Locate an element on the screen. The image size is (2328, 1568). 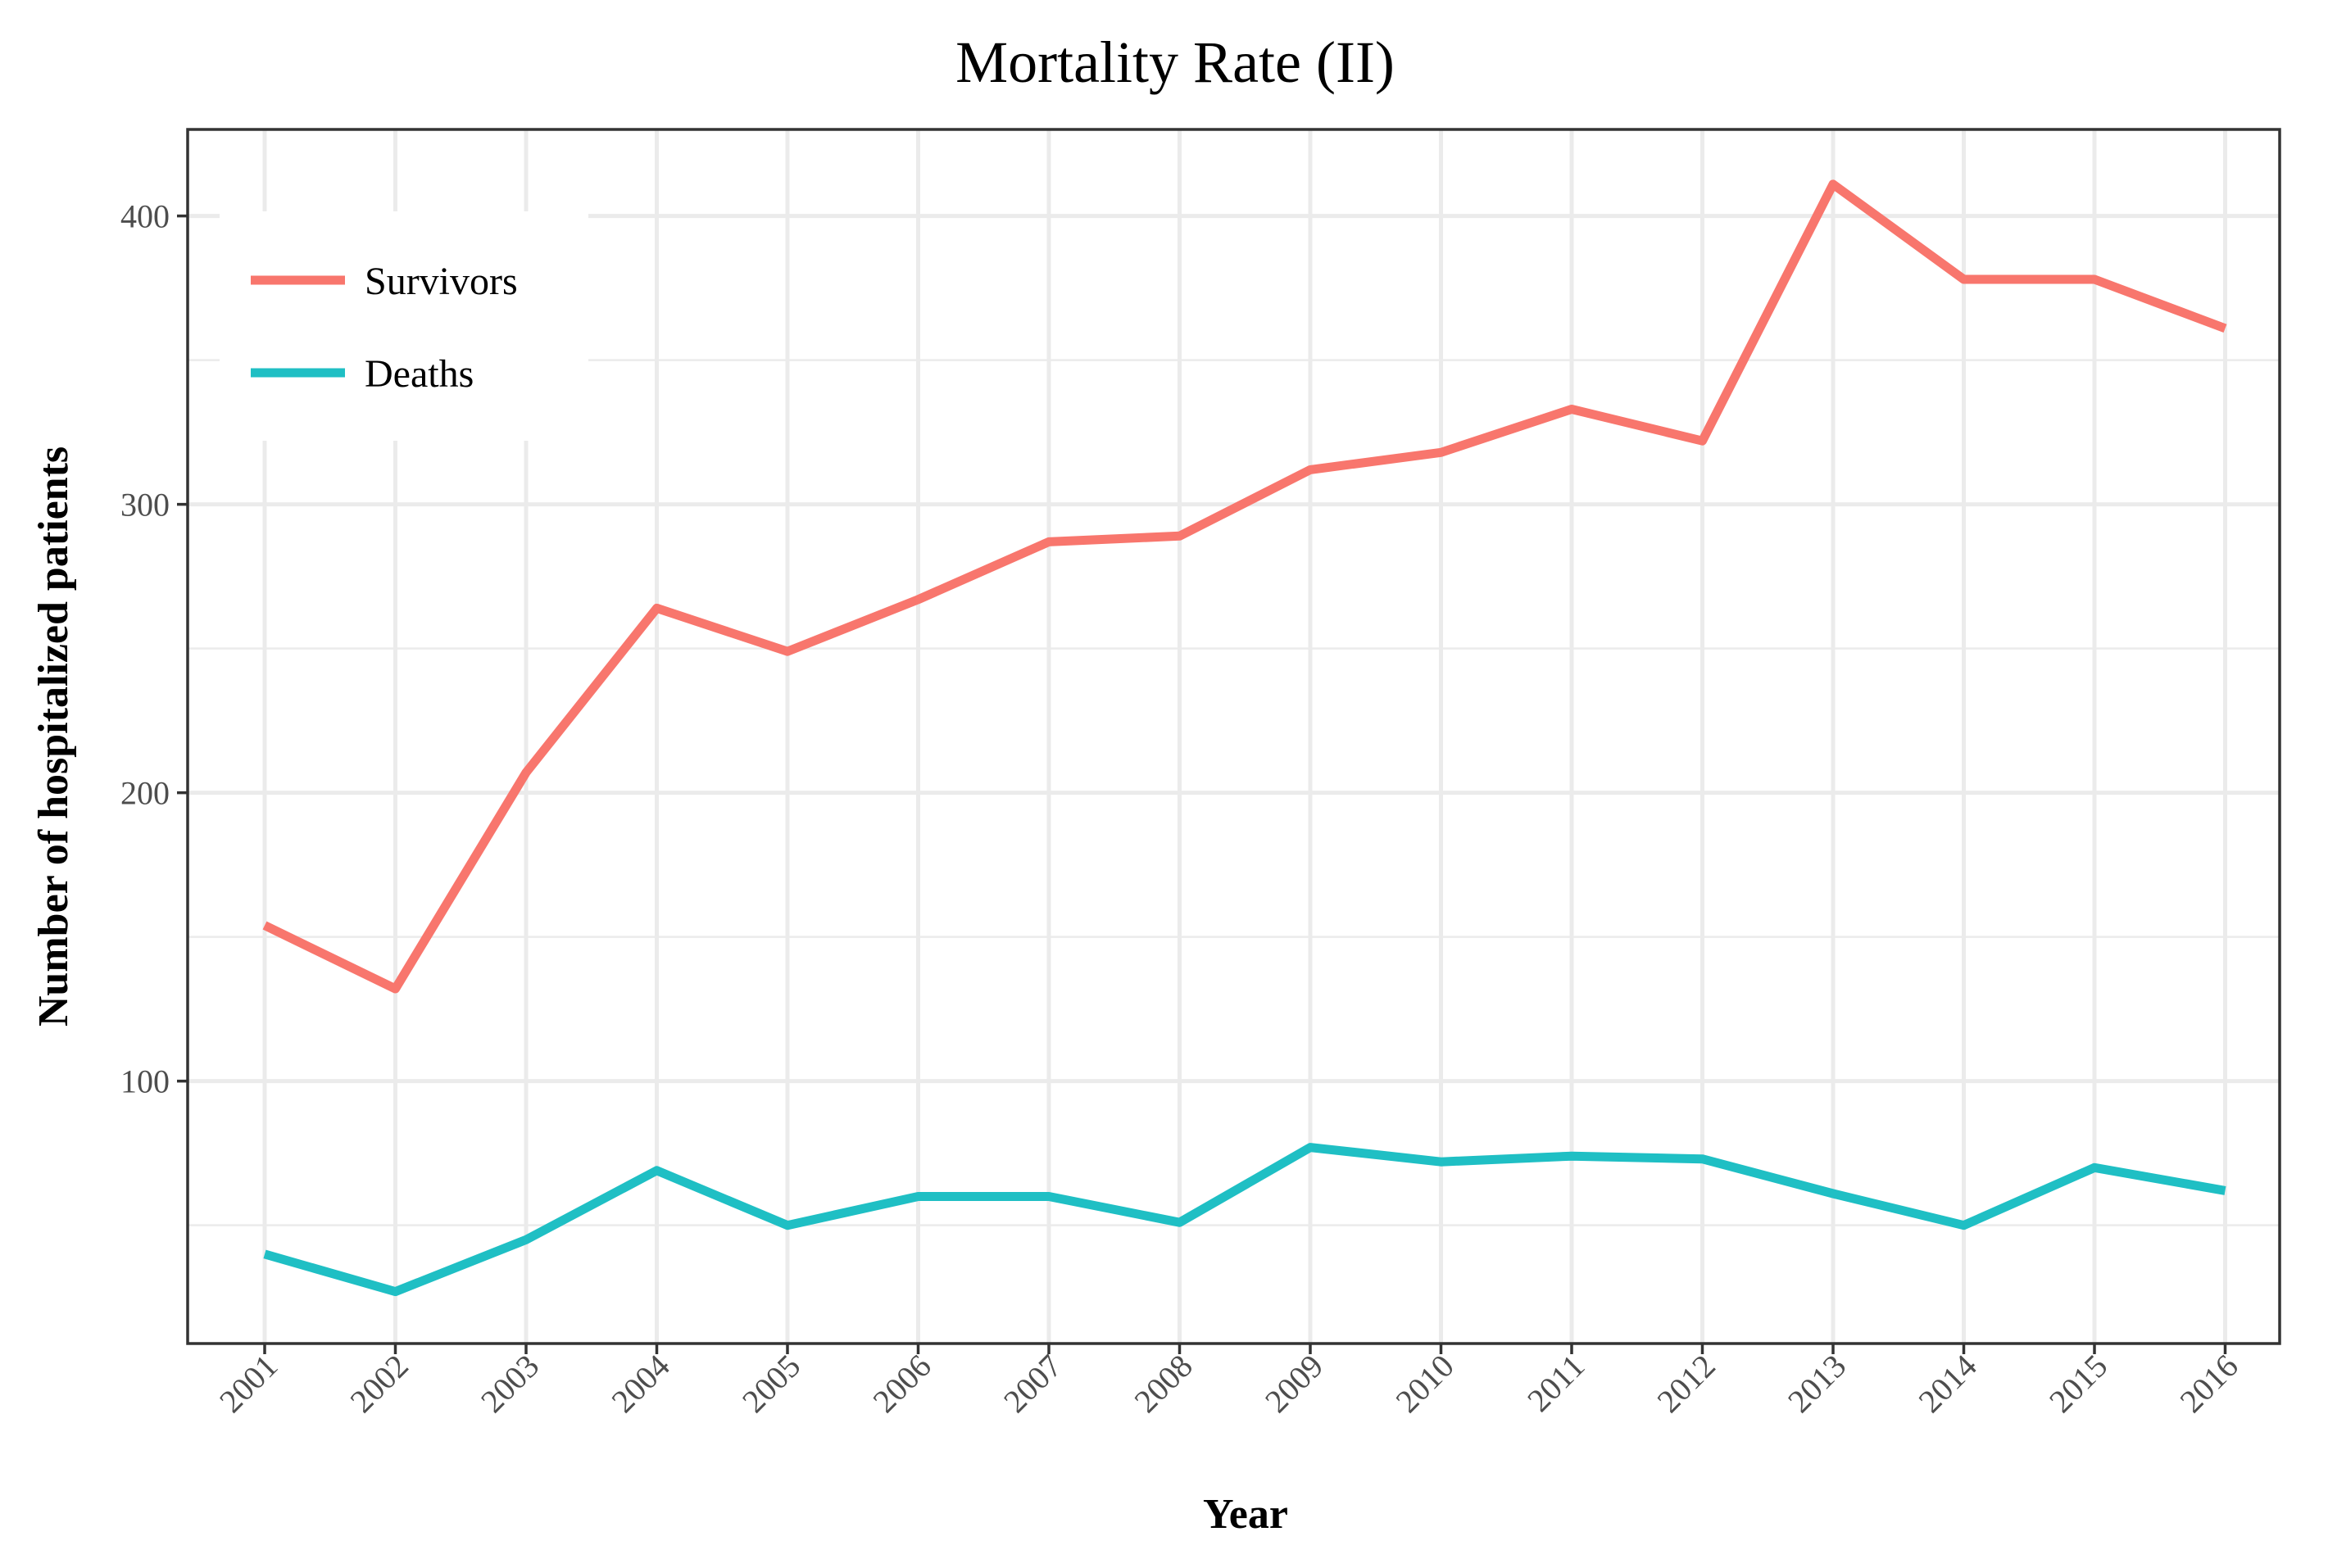
x-tick-label: 2001 is located at coordinates (248, 1384).